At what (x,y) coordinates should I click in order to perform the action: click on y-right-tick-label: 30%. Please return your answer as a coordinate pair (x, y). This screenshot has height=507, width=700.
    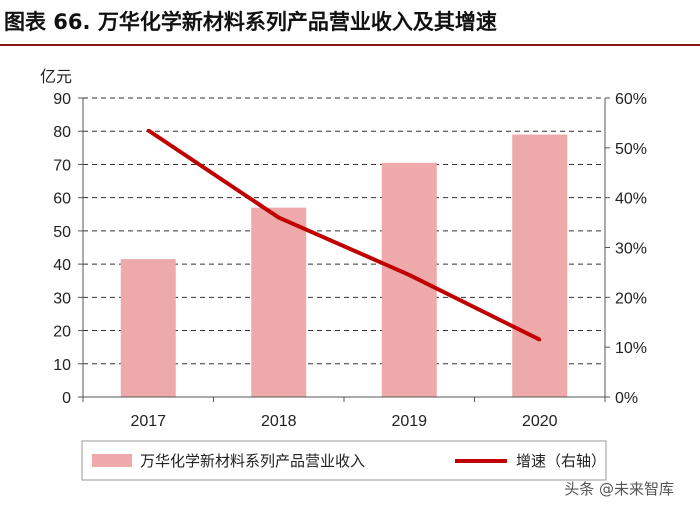
    Looking at the image, I should click on (631, 249).